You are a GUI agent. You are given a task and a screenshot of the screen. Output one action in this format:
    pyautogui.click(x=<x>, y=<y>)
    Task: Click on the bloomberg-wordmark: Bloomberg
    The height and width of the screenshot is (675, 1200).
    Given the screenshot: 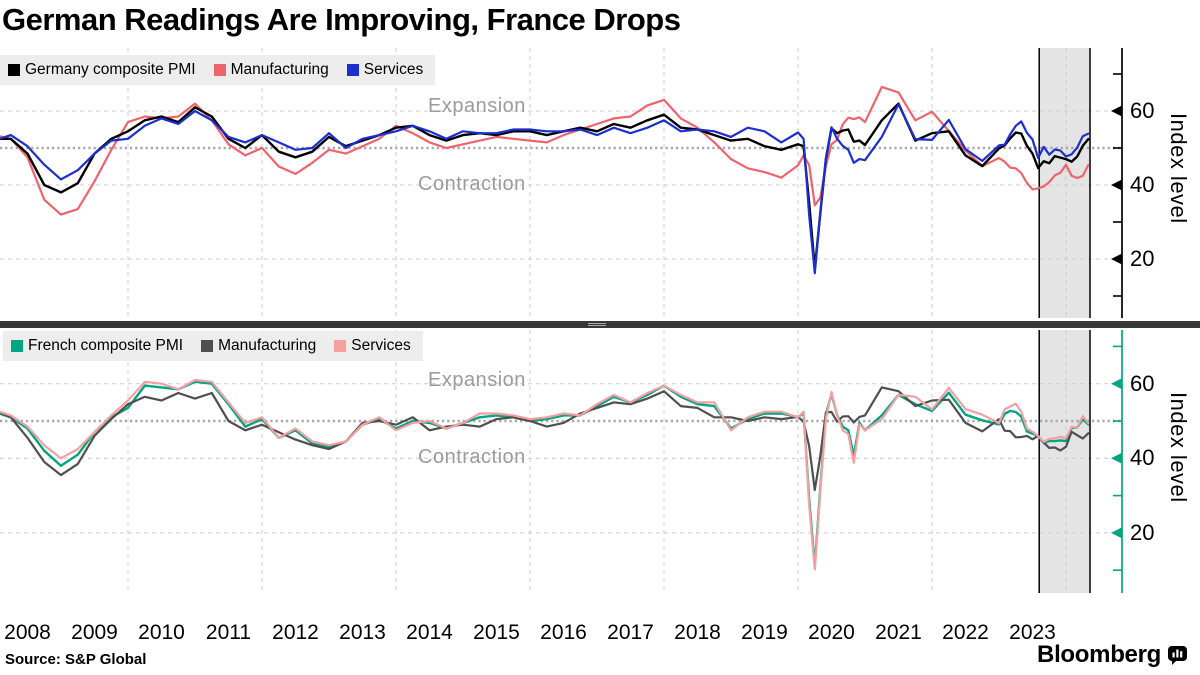 What is the action you would take?
    pyautogui.click(x=1099, y=654)
    